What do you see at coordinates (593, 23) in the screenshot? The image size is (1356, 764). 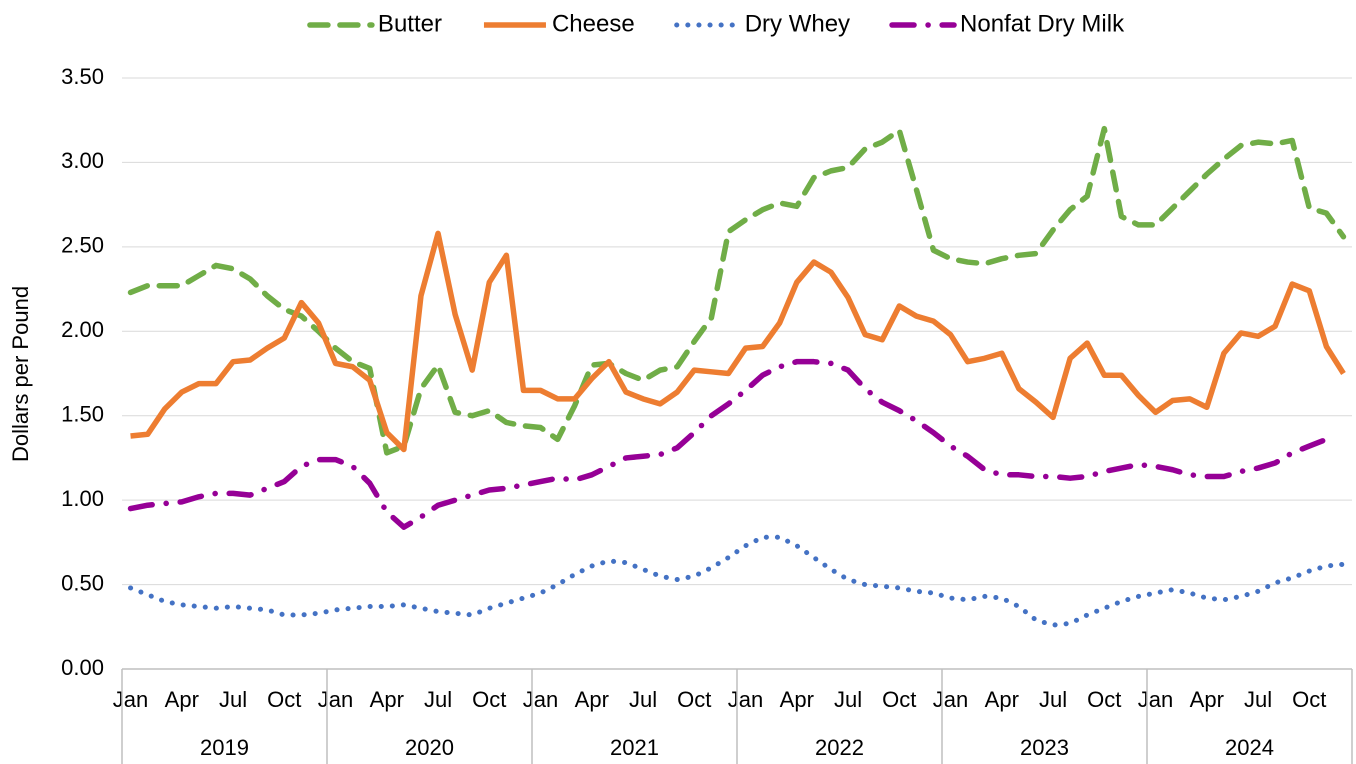 I see `legend-label: Cheese` at bounding box center [593, 23].